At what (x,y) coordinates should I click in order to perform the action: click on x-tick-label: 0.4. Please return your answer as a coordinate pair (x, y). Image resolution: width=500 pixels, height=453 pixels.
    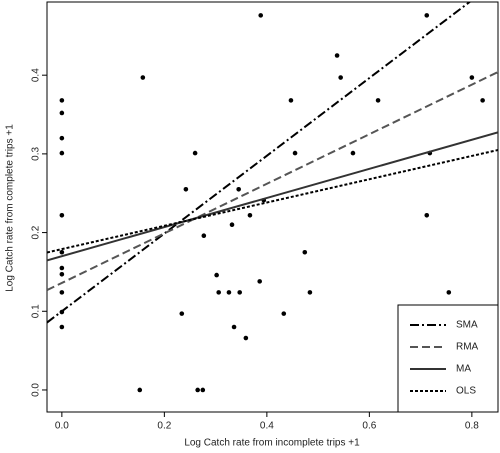
    Looking at the image, I should click on (267, 426).